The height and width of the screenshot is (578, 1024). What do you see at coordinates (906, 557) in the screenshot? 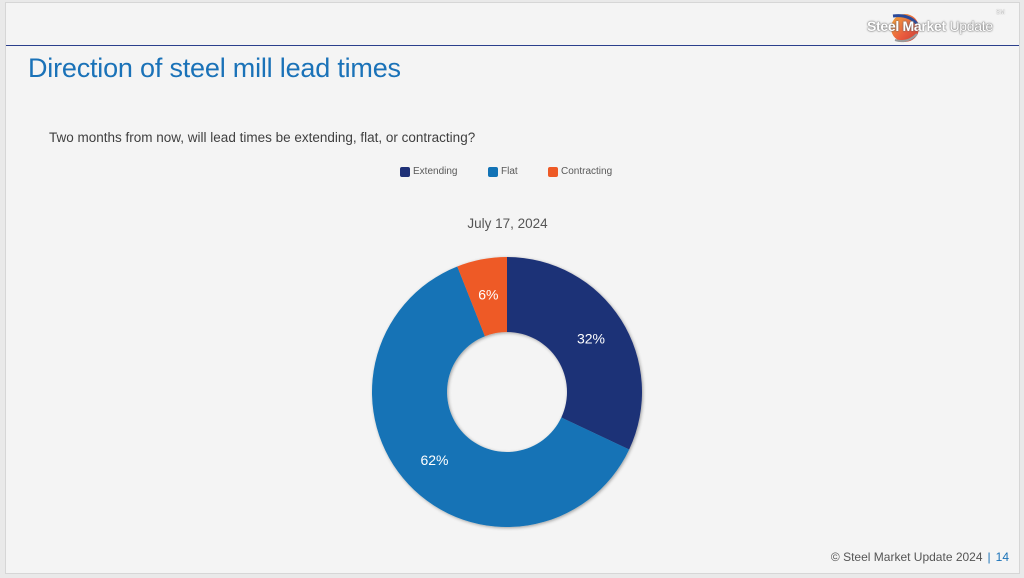
I see `copyright-text: © Steel Market Update 2024` at bounding box center [906, 557].